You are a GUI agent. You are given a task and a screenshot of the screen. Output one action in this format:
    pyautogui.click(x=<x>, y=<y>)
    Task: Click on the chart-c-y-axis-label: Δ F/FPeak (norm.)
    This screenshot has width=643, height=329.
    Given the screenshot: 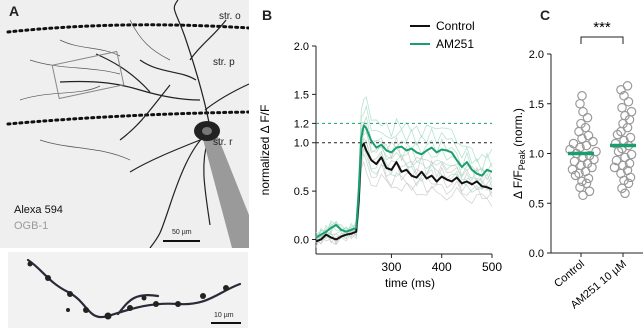 What is the action you would take?
    pyautogui.click(x=519, y=153)
    